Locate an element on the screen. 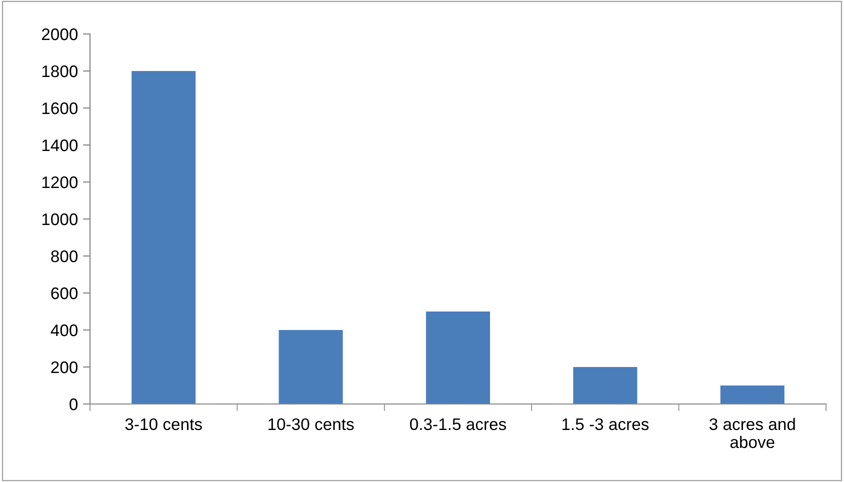 Image resolution: width=844 pixels, height=482 pixels. y-tick-label: 1600 is located at coordinates (60, 108).